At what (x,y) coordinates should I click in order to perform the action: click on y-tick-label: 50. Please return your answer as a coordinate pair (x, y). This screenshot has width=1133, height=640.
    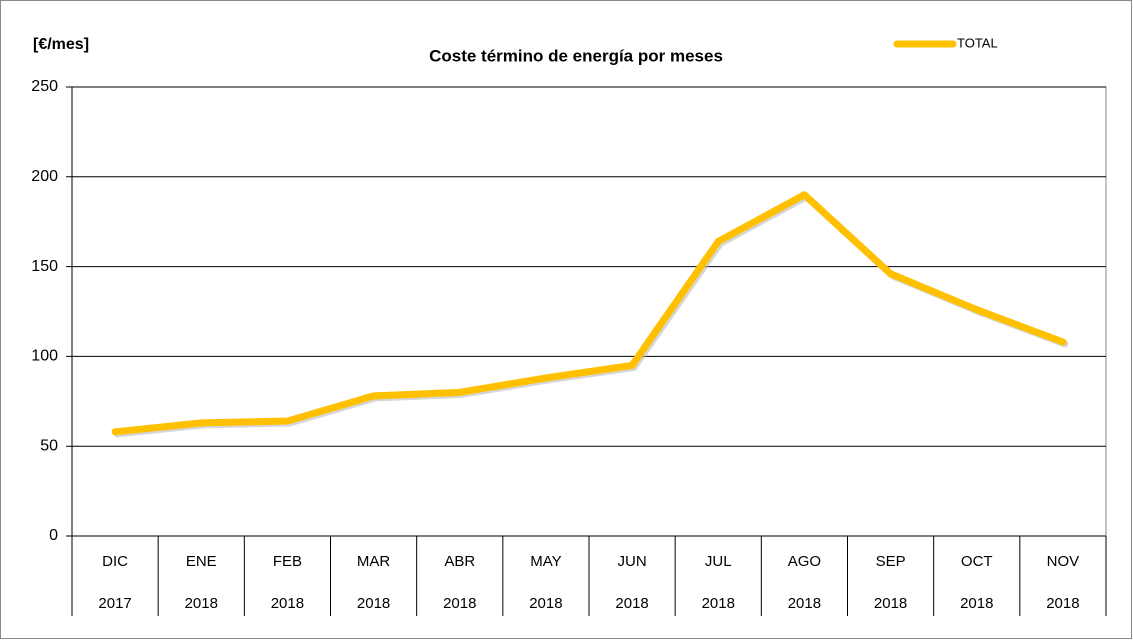
    Looking at the image, I should click on (49, 445).